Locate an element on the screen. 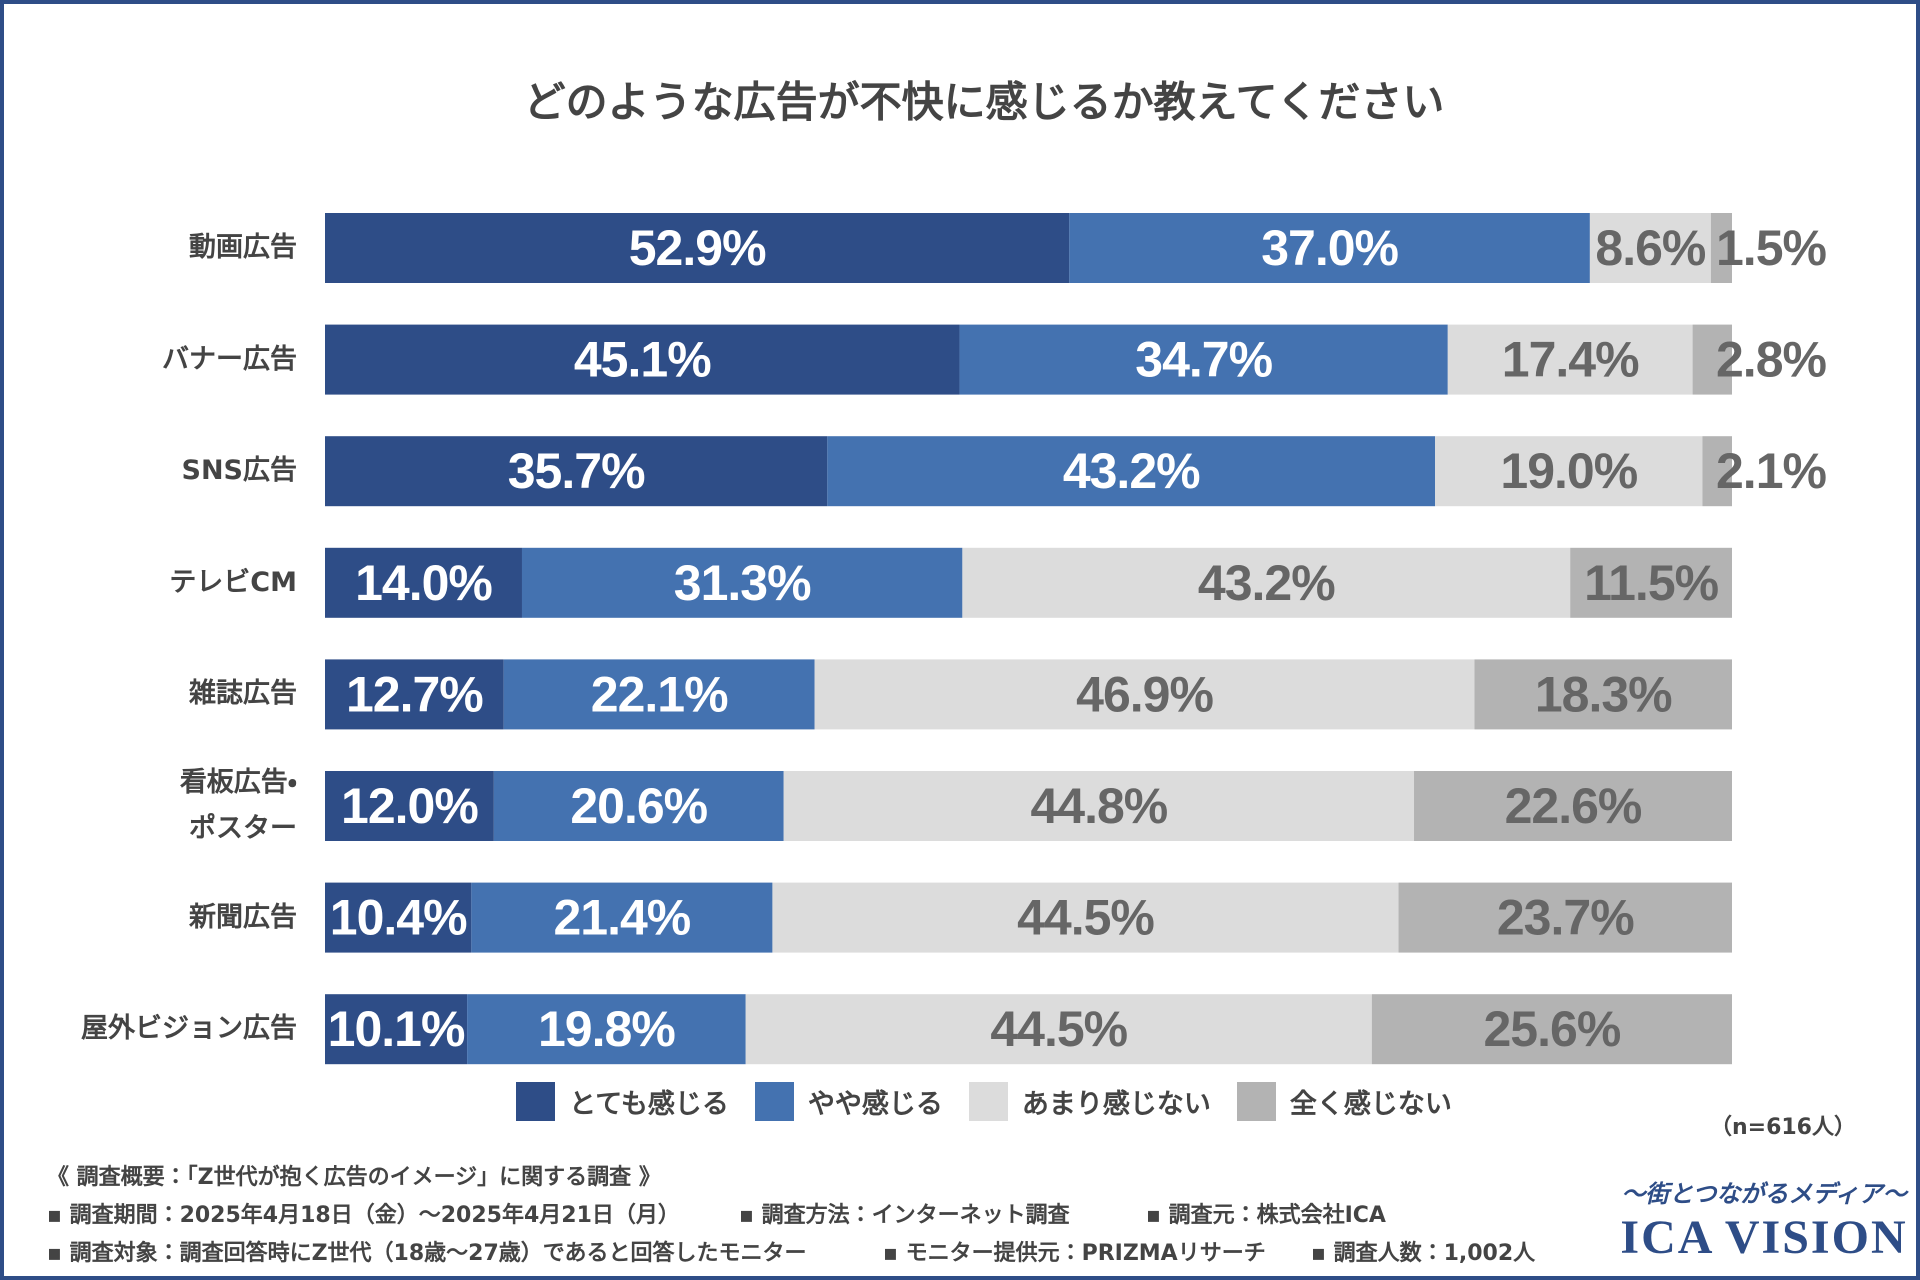 The image size is (1920, 1280). value-label: 10.1% is located at coordinates (396, 1029).